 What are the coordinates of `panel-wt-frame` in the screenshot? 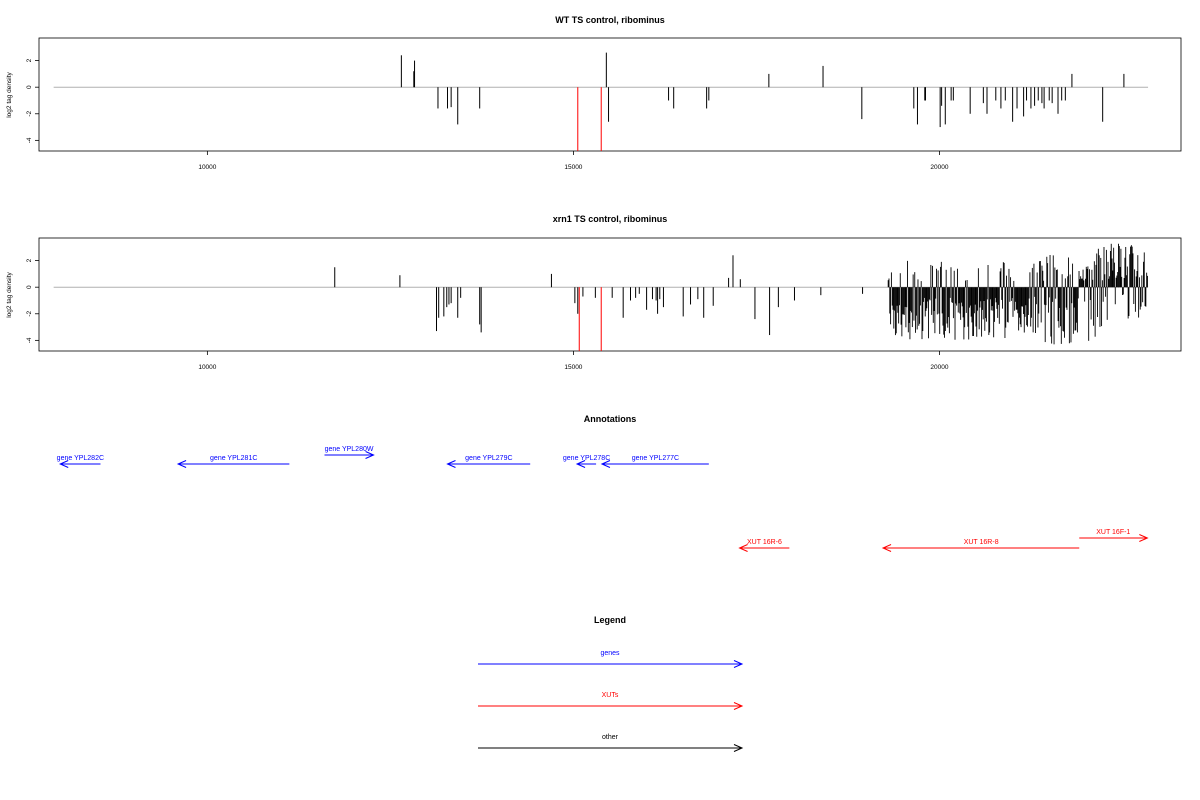 It's located at (610, 94).